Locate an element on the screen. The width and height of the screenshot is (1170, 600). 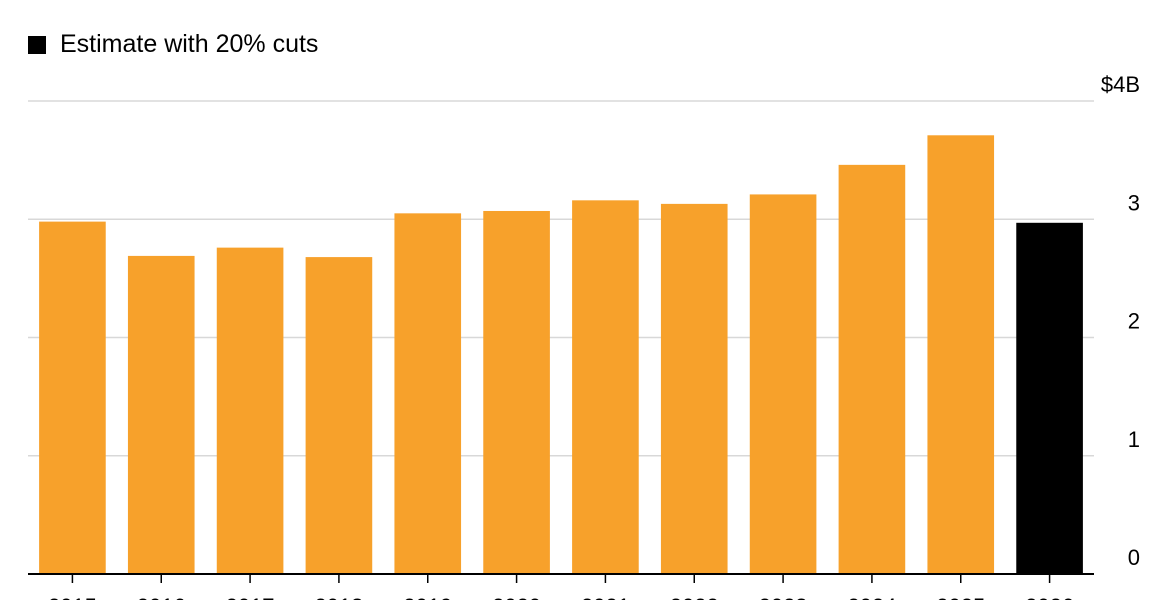
x-tick-label: 2025 is located at coordinates (960, 597).